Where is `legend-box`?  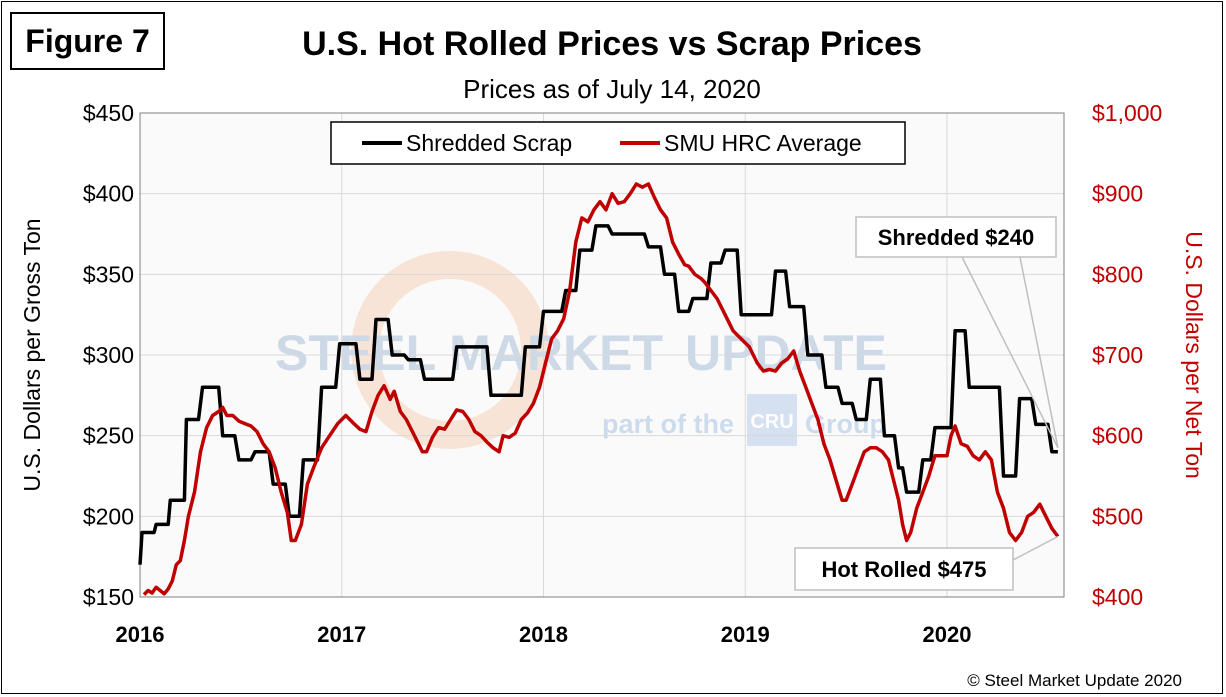 legend-box is located at coordinates (618, 143).